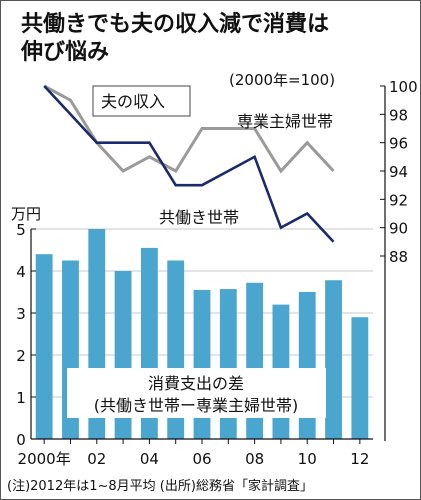 The image size is (421, 500). I want to click on x-axis-ticks: 2000年 02 04 06 08 10 12, so click(193, 453).